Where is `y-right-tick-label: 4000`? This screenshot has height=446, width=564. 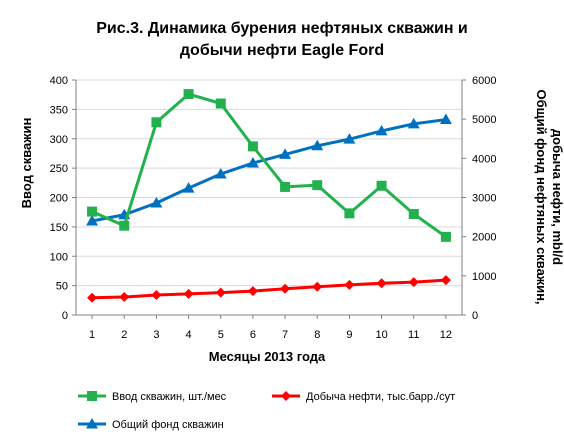
y-right-tick-label: 4000 is located at coordinates (484, 159).